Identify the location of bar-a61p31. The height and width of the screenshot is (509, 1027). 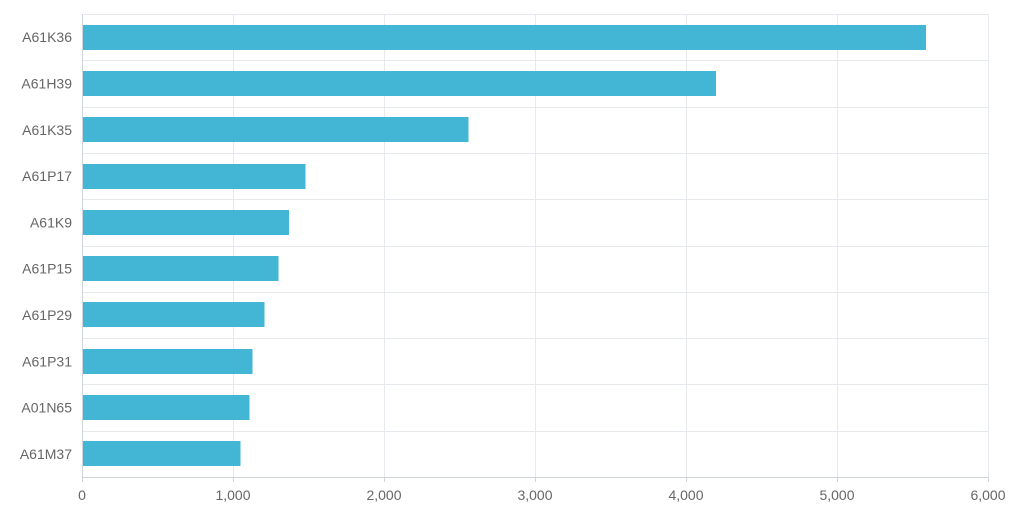
(167, 361).